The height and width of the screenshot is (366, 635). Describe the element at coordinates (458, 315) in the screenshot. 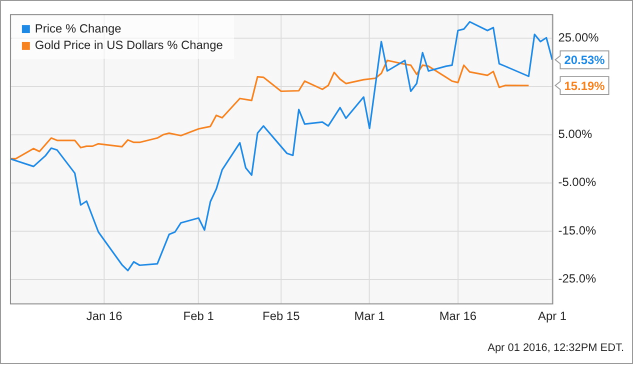

I see `x-tick-label: Mar 16` at that location.